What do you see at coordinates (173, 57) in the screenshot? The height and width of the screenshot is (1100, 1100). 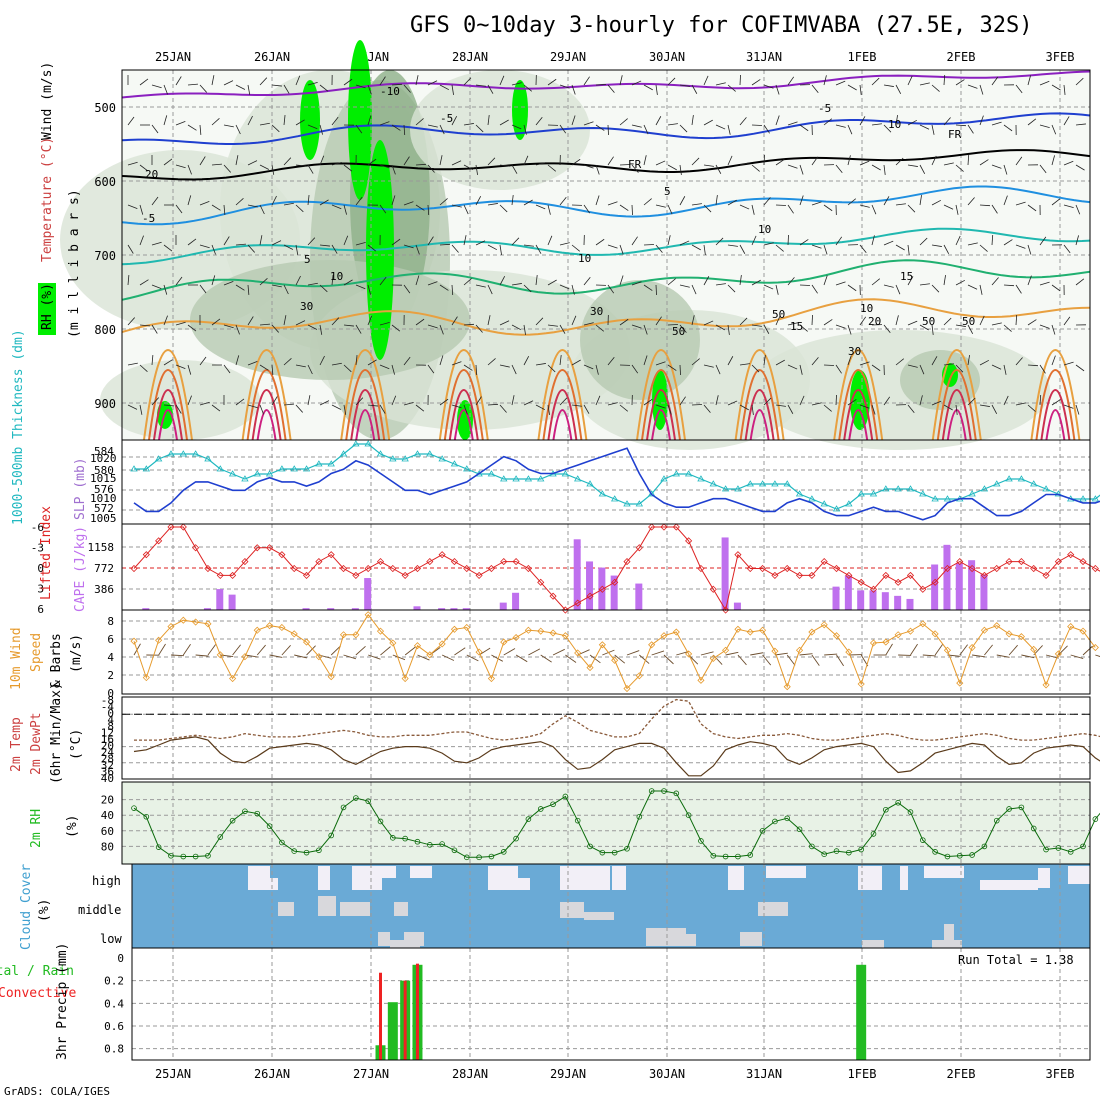 I see `date-label-top: 25JAN` at bounding box center [173, 57].